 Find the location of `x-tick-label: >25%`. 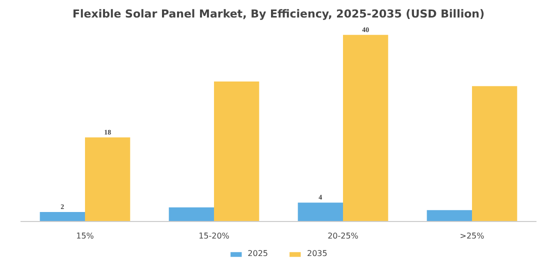

x-tick-label: >25% is located at coordinates (472, 235).